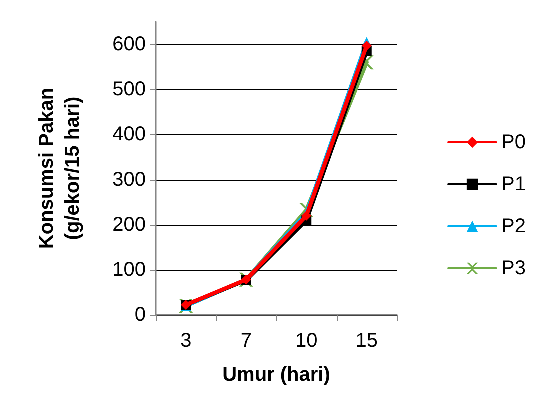 The width and height of the screenshot is (539, 411). Describe the element at coordinates (129, 45) in the screenshot. I see `y-tick-label: 600` at that location.